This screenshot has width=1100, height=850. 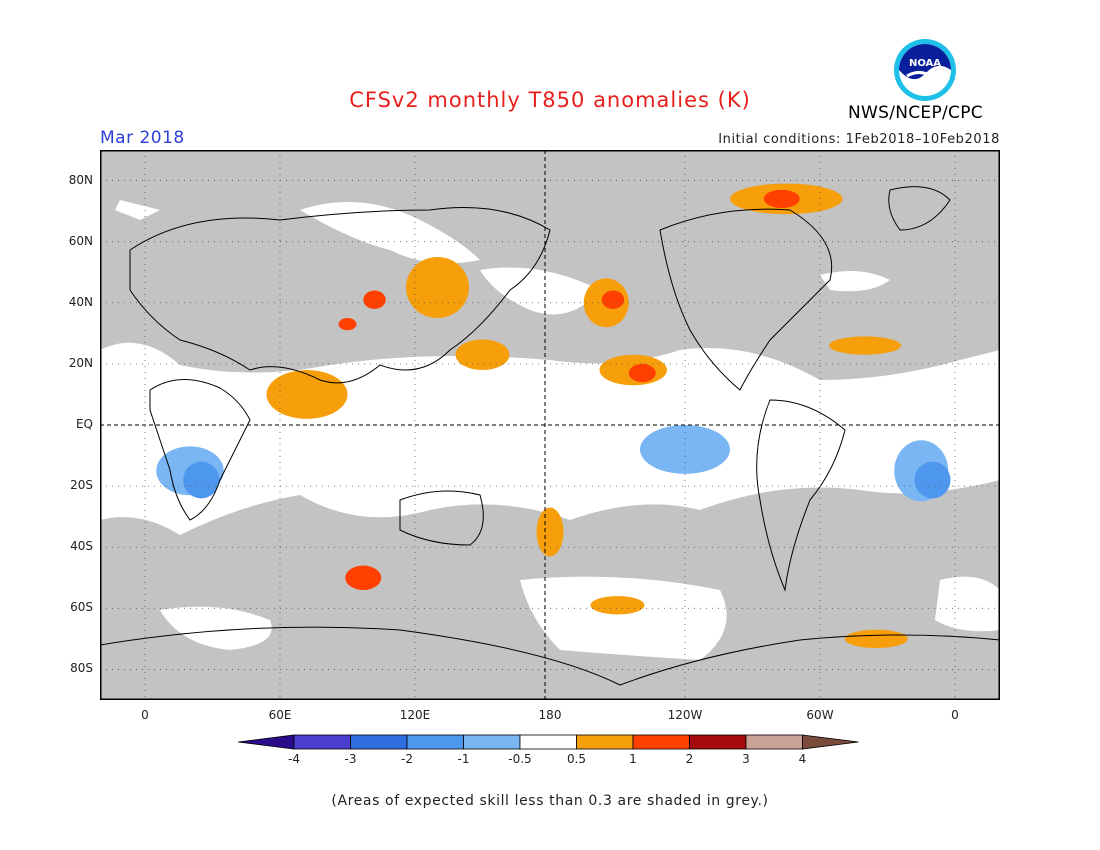 What do you see at coordinates (80, 179) in the screenshot?
I see `lat-tick-label: 80N` at bounding box center [80, 179].